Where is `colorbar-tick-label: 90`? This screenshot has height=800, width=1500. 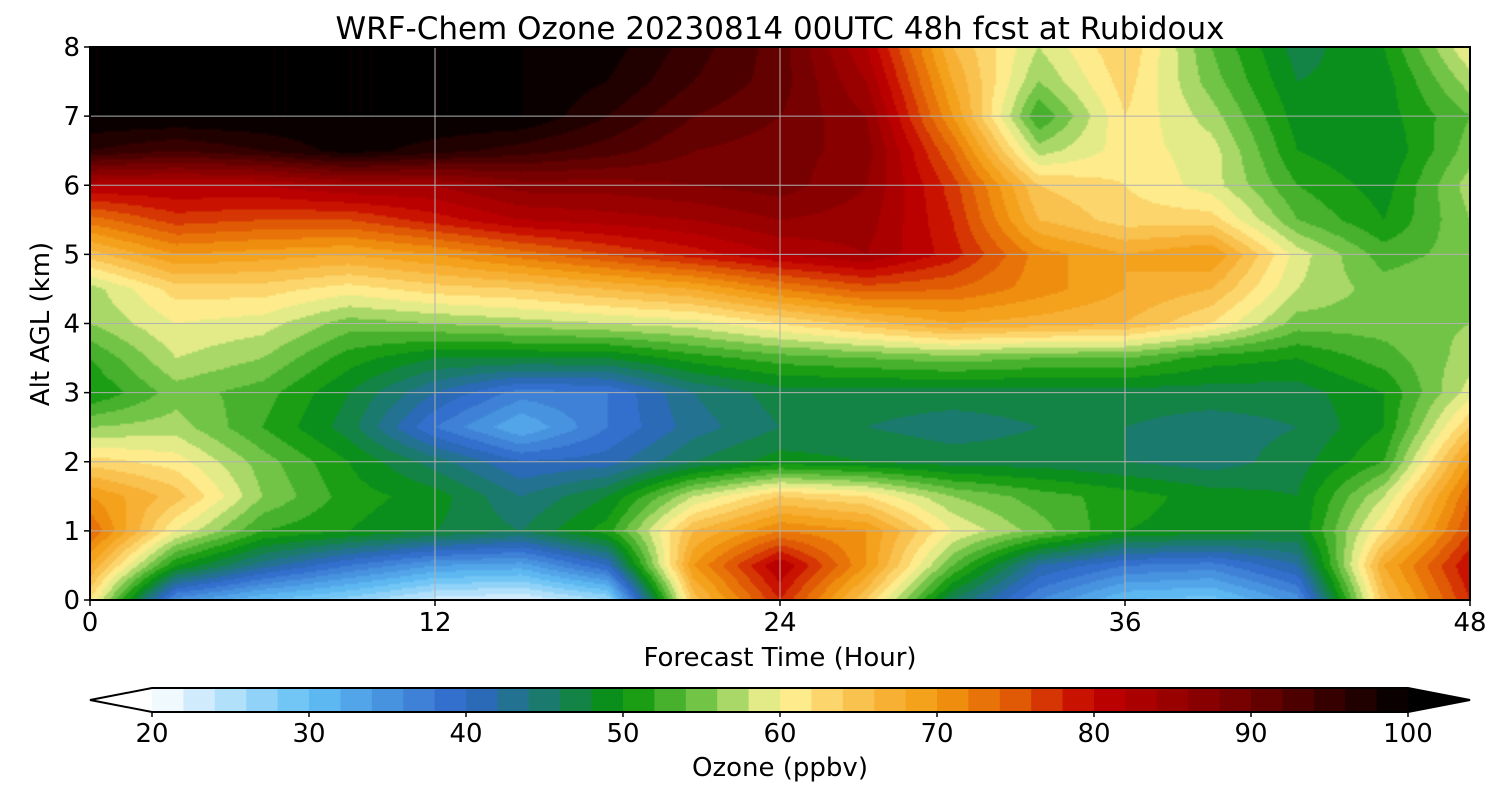
colorbar-tick-label: 90 is located at coordinates (1250, 734).